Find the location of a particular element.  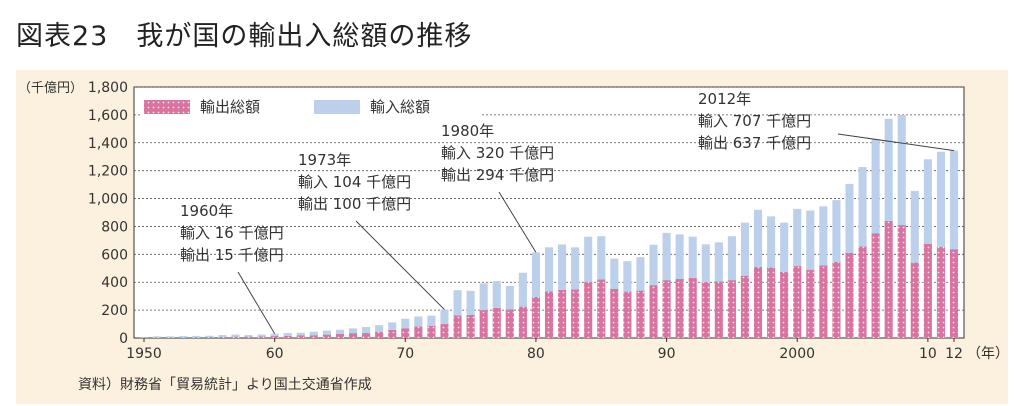

annotation-line: 輸出 294 千億円 is located at coordinates (497, 175).